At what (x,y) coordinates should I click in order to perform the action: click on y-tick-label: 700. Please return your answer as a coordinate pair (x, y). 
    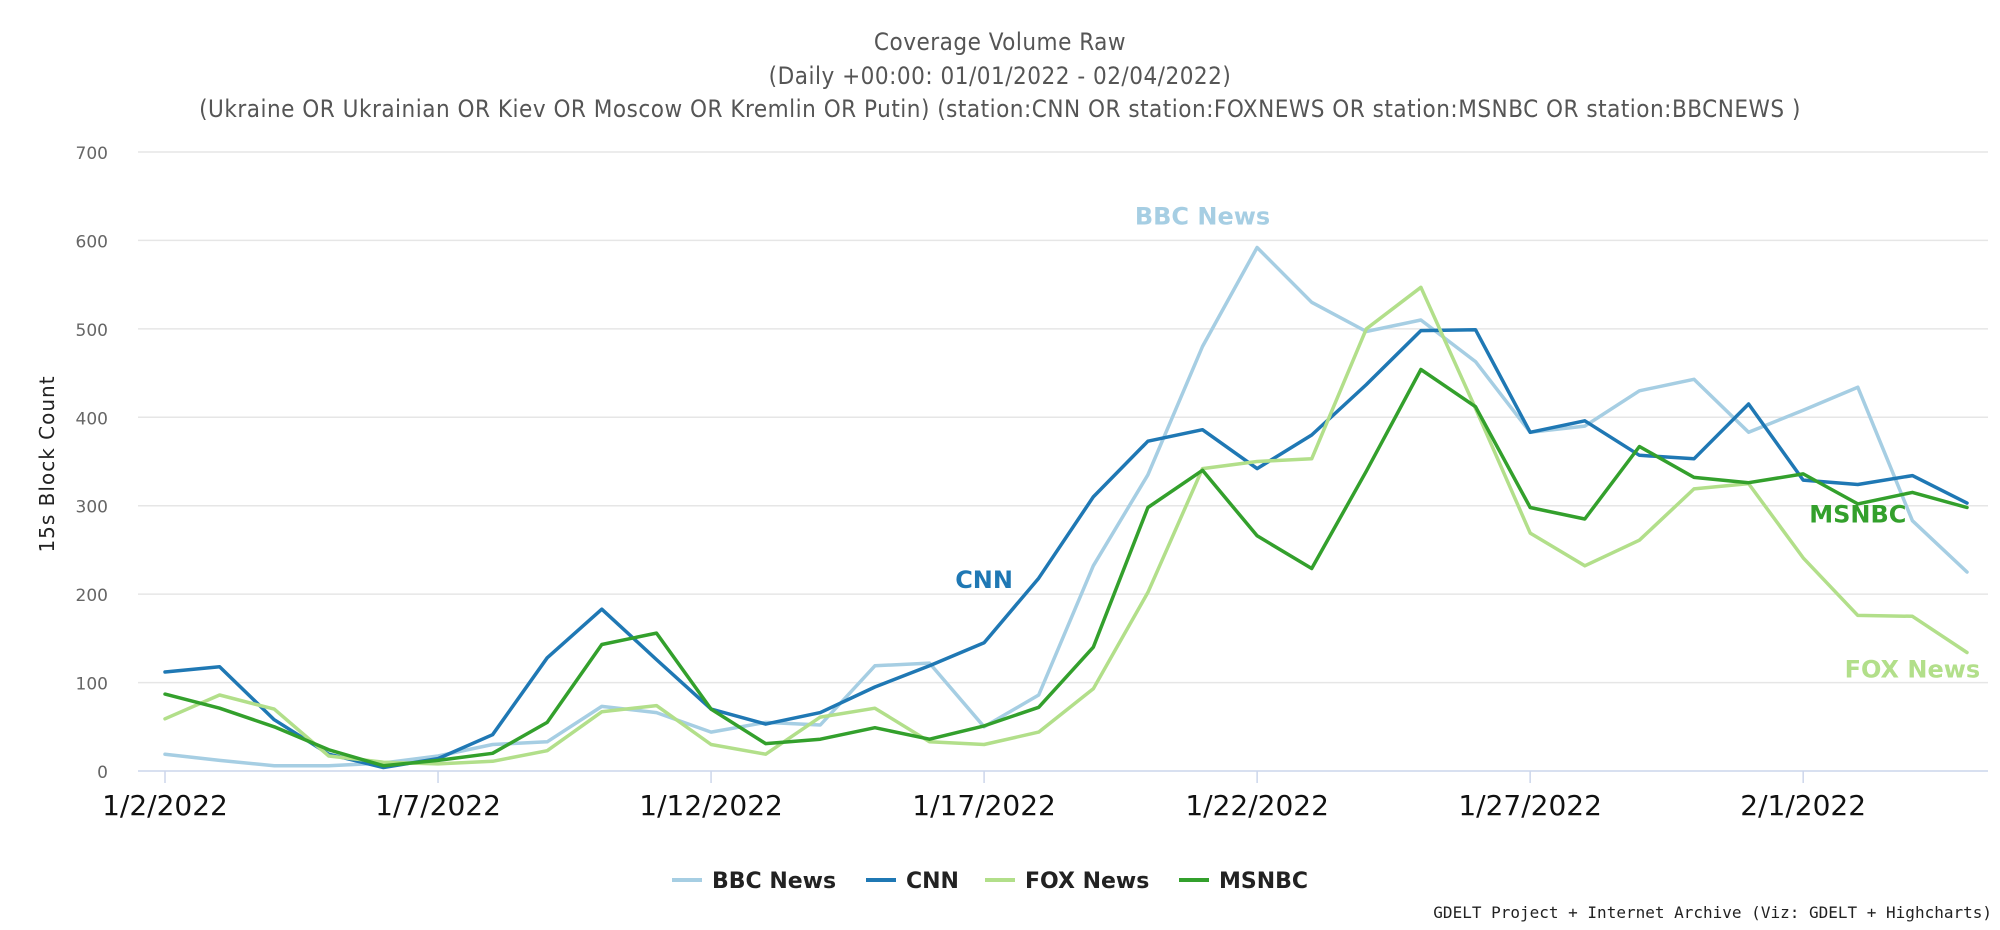
    Looking at the image, I should click on (92, 154).